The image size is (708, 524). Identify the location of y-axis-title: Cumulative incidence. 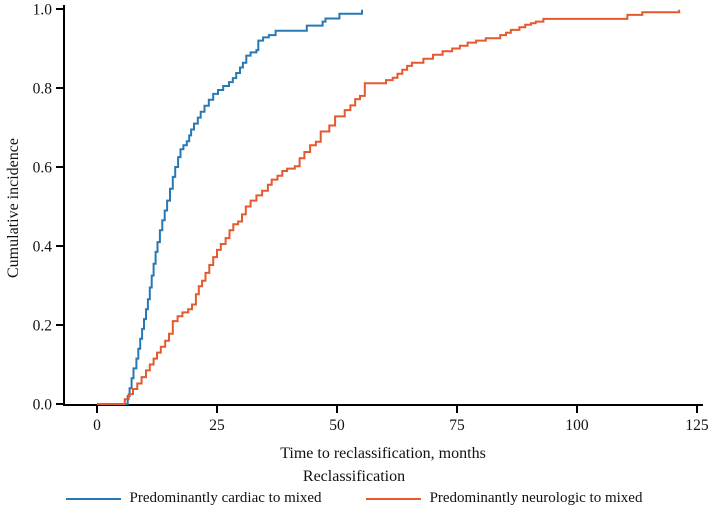
(13, 208).